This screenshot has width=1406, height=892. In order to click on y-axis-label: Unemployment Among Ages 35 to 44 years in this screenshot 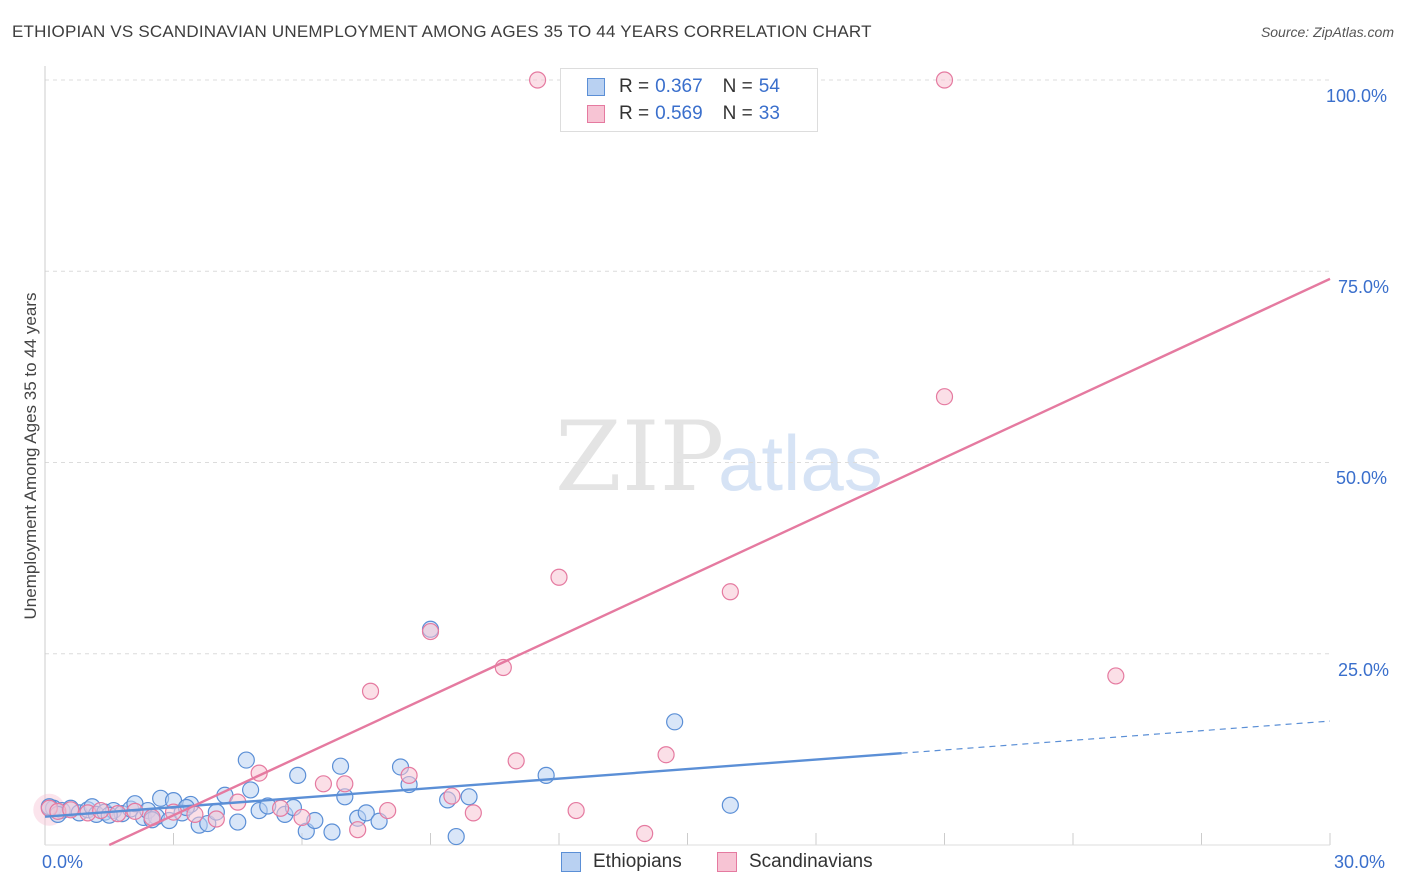, I will do `click(30, 456)`.